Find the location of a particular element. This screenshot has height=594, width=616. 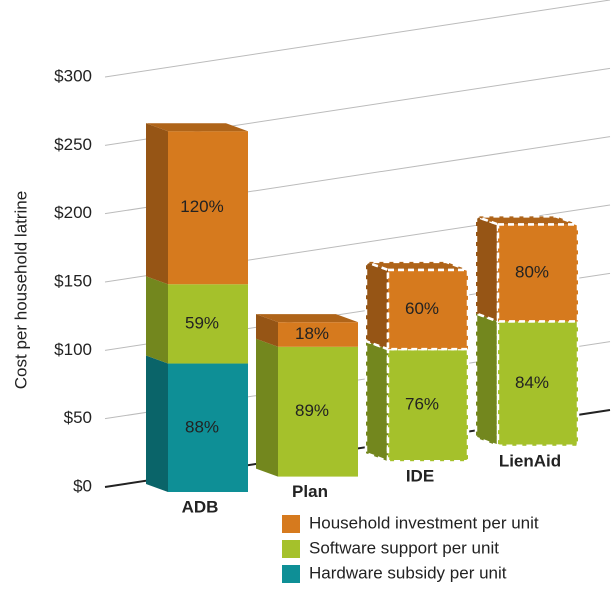

x-tick-label: ADB is located at coordinates (200, 506).